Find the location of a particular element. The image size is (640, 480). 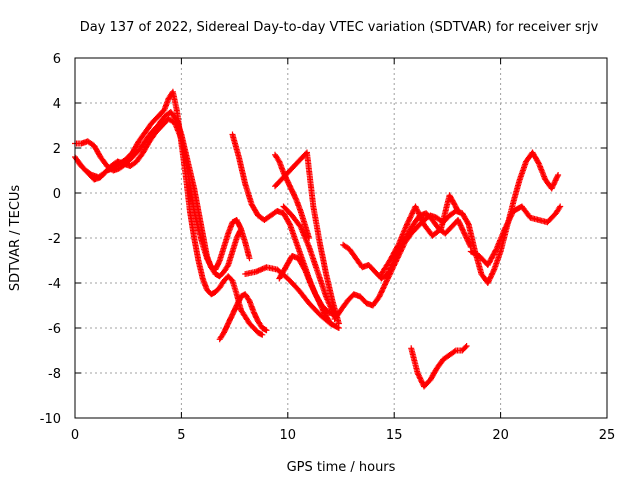

x-tick-label: 20 is located at coordinates (500, 435).